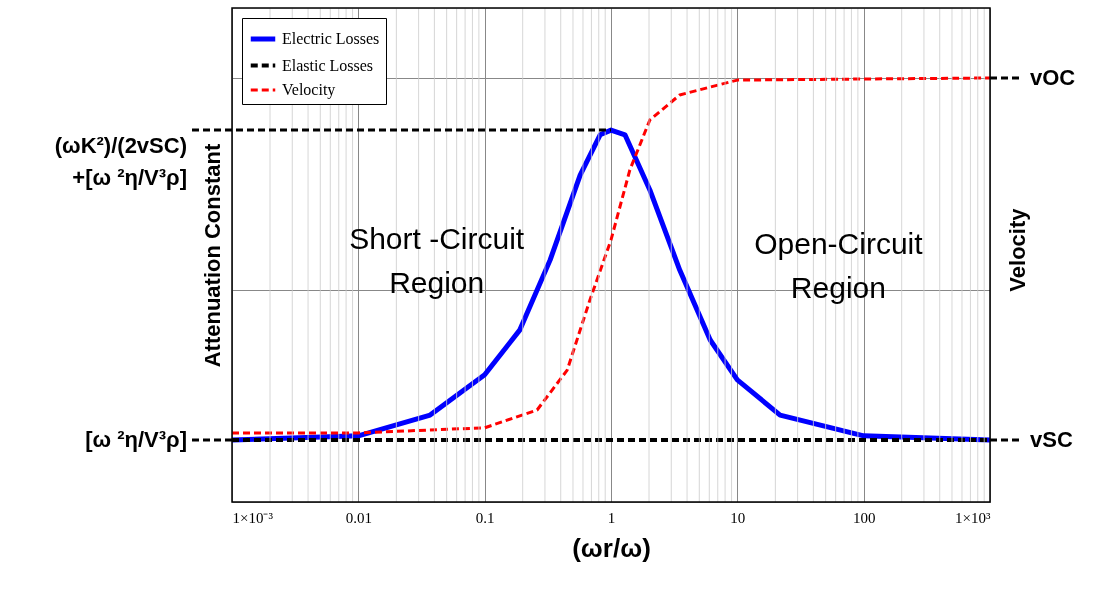 The height and width of the screenshot is (591, 1093). Describe the element at coordinates (358, 517) in the screenshot. I see `x-tick-label: 0.01` at that location.